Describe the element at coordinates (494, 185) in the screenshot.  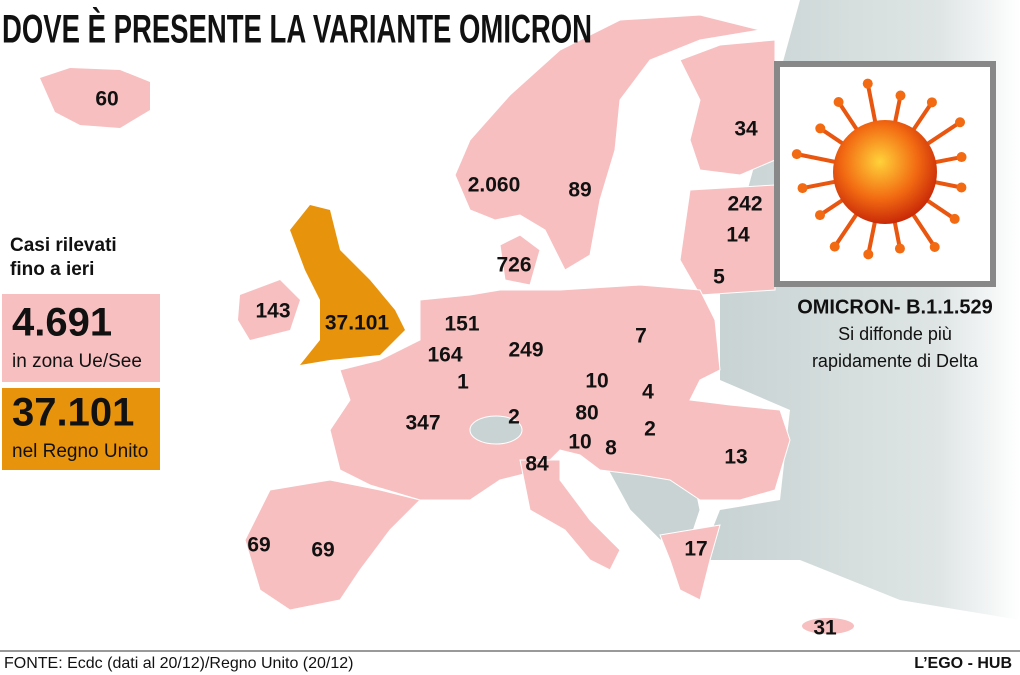
I see `country-count: 2.060` at that location.